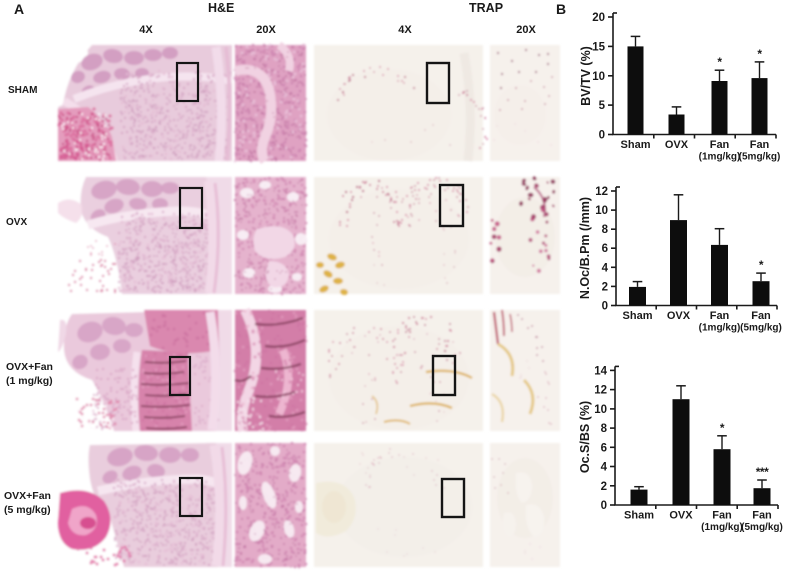 The width and height of the screenshot is (794, 573). I want to click on svg-text: N.Oc/B.Pm (/mm), so click(585, 248).